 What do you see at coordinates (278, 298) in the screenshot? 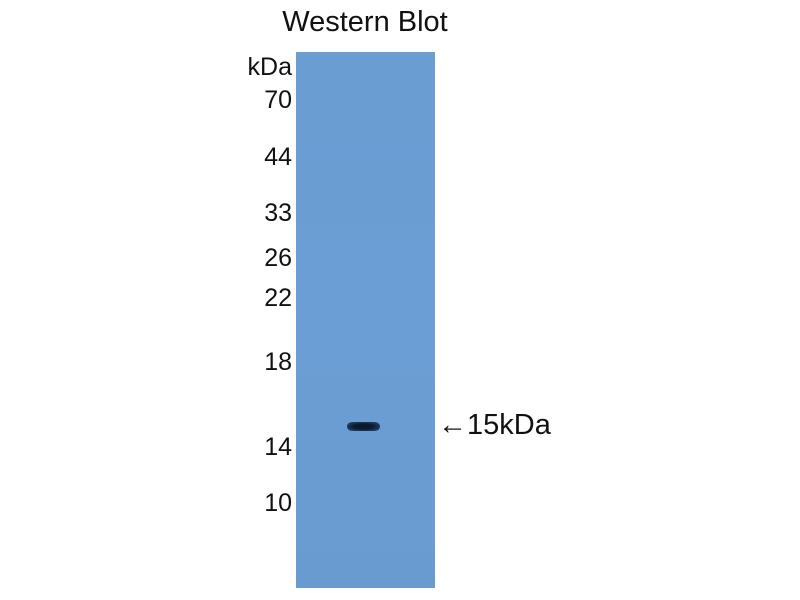
I see `marker-22: 22` at bounding box center [278, 298].